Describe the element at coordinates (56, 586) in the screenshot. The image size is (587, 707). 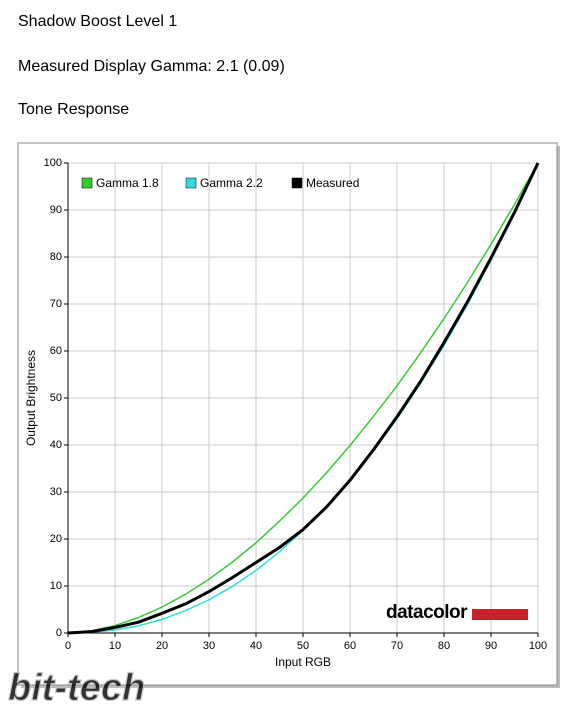
I see `y-tick-label: 10` at that location.